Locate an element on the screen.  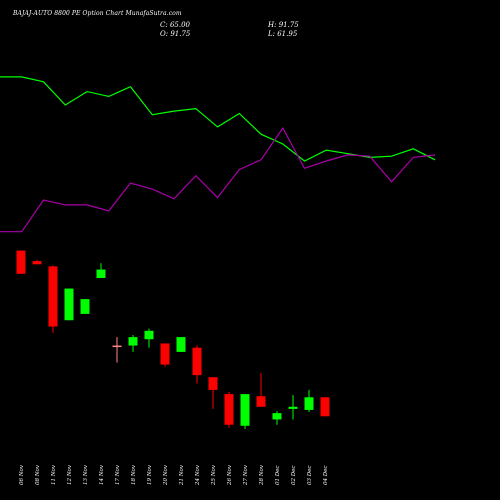
x-tick-label: 02 Dec is located at coordinates (294, 476).